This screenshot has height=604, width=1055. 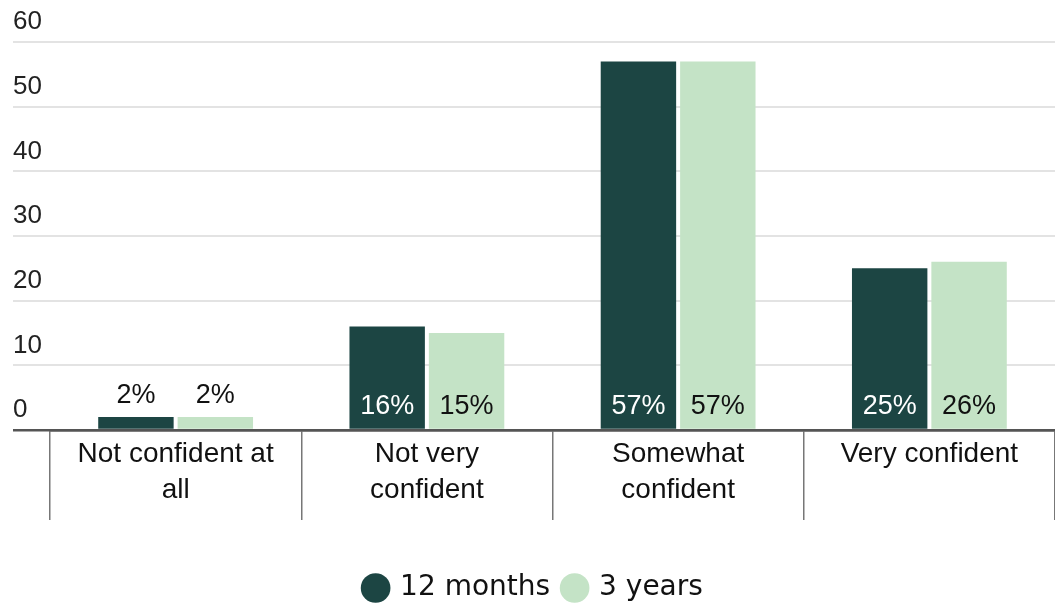 I want to click on x-tick-label: Not very confident, so click(x=427, y=470).